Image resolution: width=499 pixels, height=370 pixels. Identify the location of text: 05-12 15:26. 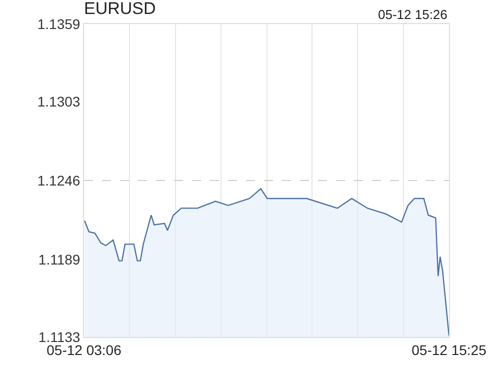
(413, 14).